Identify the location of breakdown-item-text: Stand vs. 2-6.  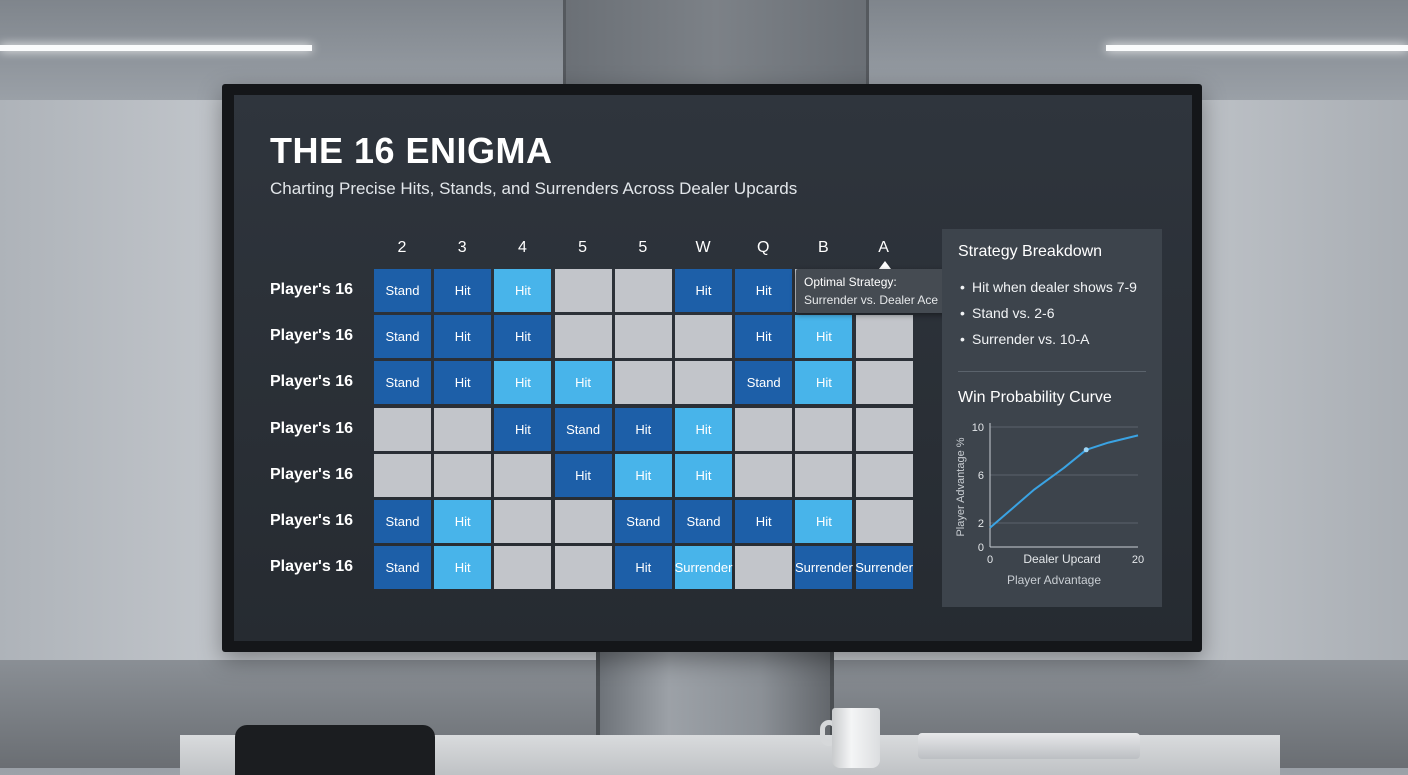
(1013, 313).